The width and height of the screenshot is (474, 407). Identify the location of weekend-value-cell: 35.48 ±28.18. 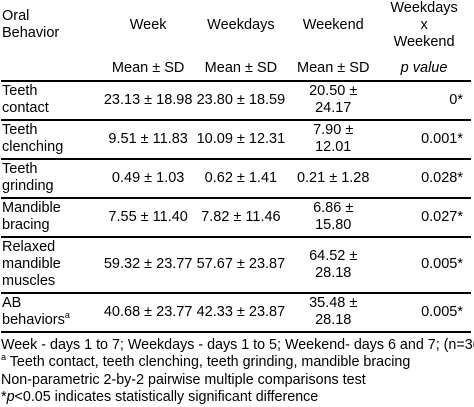
(333, 312).